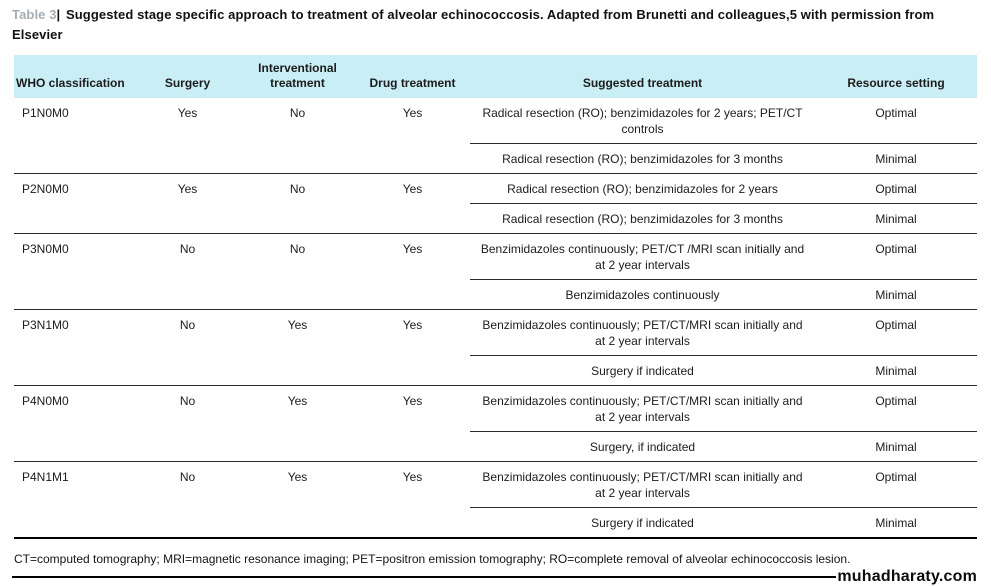 Image resolution: width=991 pixels, height=586 pixels. I want to click on watermark-link: muhadharaty.com, so click(907, 576).